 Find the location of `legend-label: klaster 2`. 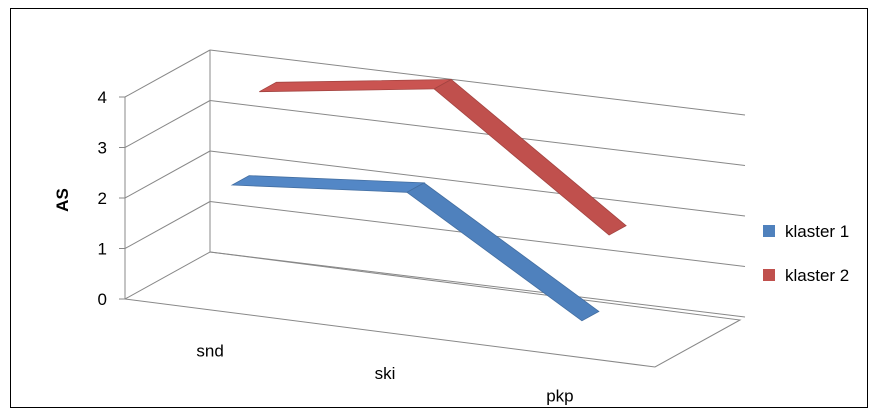

legend-label: klaster 2 is located at coordinates (817, 275).